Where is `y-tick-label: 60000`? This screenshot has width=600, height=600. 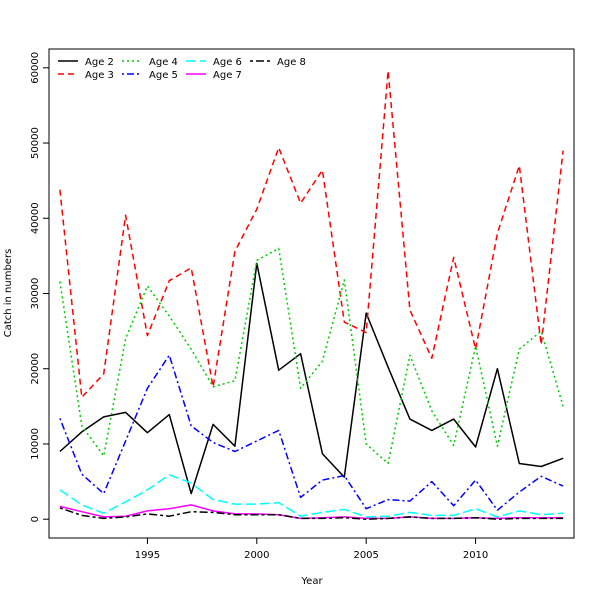
y-tick-label: 60000 is located at coordinates (35, 68).